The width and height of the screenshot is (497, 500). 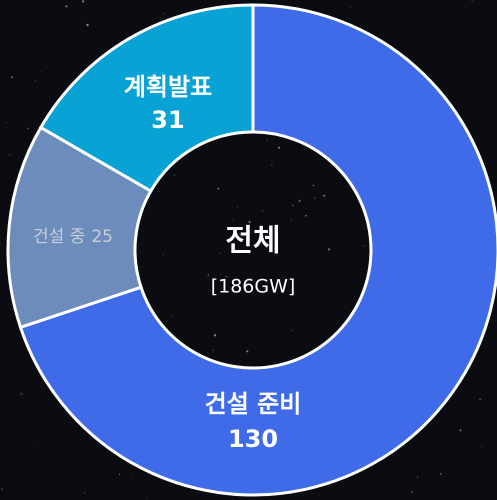 I want to click on slice-label-group: 건설 중 25, so click(x=73, y=237).